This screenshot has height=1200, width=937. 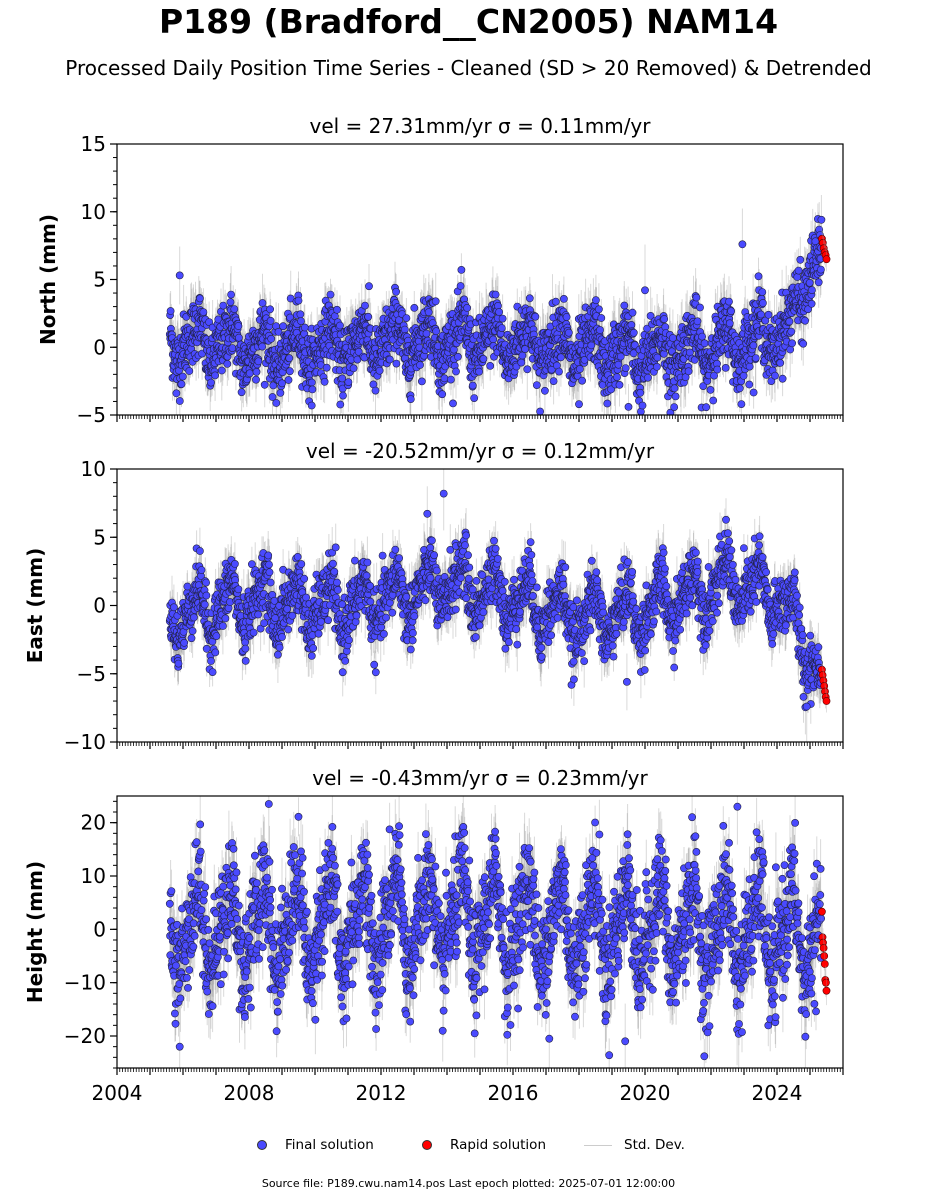 I want to click on plot-area, so click(x=498, y=305).